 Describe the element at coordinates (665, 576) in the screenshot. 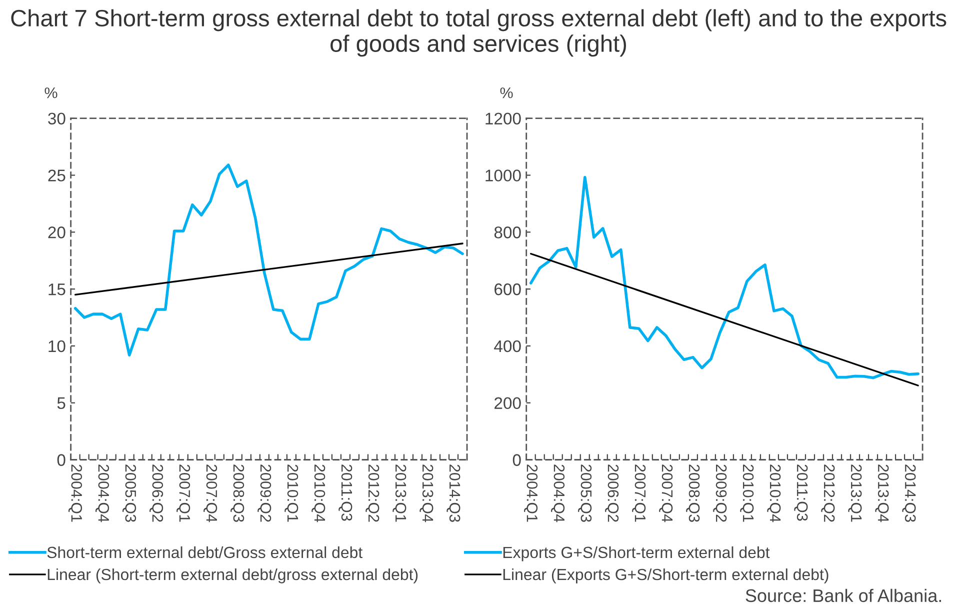

I see `legend-label: Linear (Exports G+S/Short-term external debt)` at that location.